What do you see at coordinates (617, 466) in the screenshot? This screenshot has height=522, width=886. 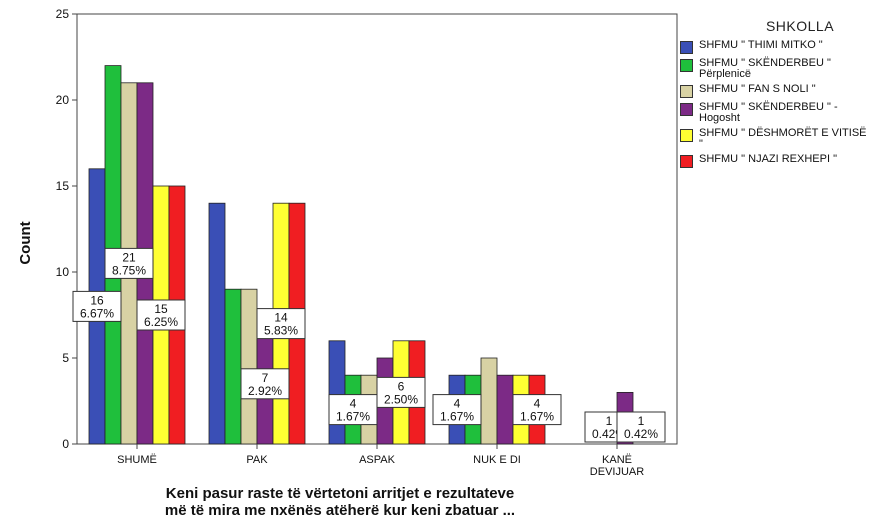 I see `x-tick-label: KANË DEVIJUAR` at bounding box center [617, 466].